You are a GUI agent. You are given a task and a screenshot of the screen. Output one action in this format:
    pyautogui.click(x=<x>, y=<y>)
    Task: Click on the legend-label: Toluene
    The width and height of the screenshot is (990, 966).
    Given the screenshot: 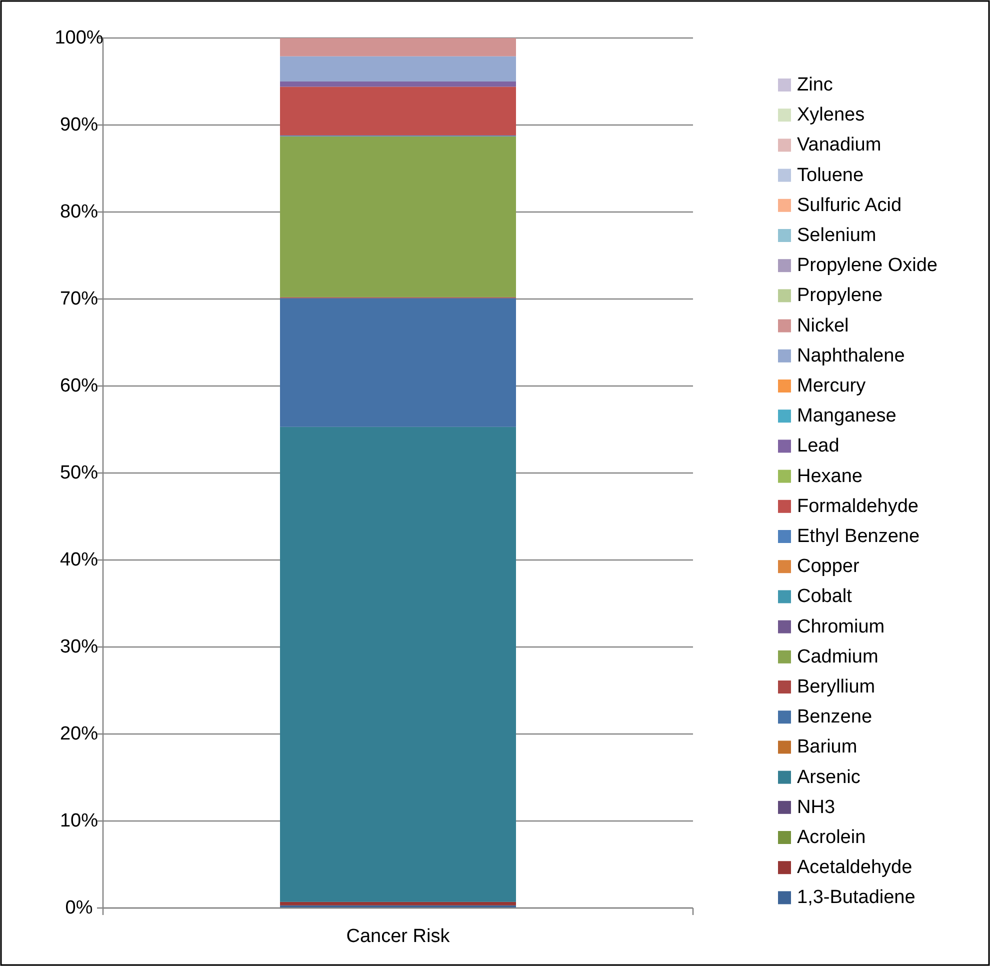 What is the action you would take?
    pyautogui.click(x=830, y=175)
    